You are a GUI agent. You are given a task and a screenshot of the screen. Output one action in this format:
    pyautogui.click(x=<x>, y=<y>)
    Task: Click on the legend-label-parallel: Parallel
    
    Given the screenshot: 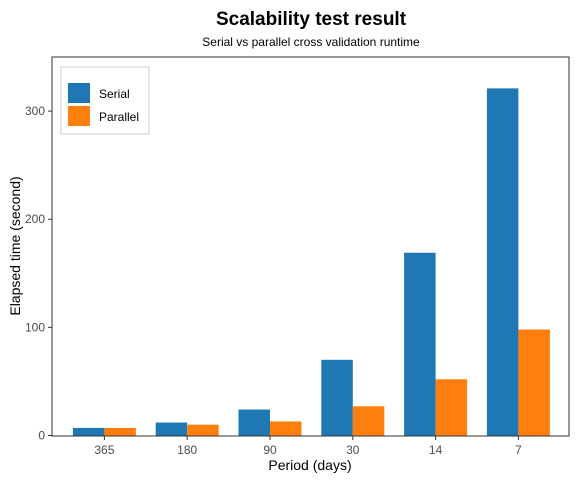 What is the action you would take?
    pyautogui.click(x=119, y=117)
    